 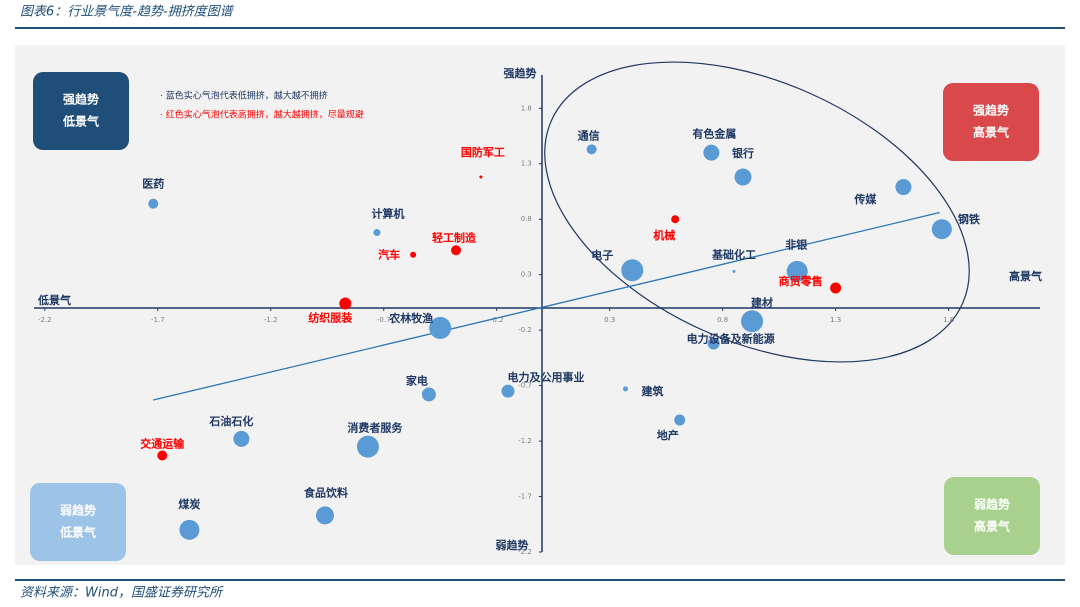 What do you see at coordinates (835, 320) in the screenshot?
I see `x-tick-label: 1.3` at bounding box center [835, 320].